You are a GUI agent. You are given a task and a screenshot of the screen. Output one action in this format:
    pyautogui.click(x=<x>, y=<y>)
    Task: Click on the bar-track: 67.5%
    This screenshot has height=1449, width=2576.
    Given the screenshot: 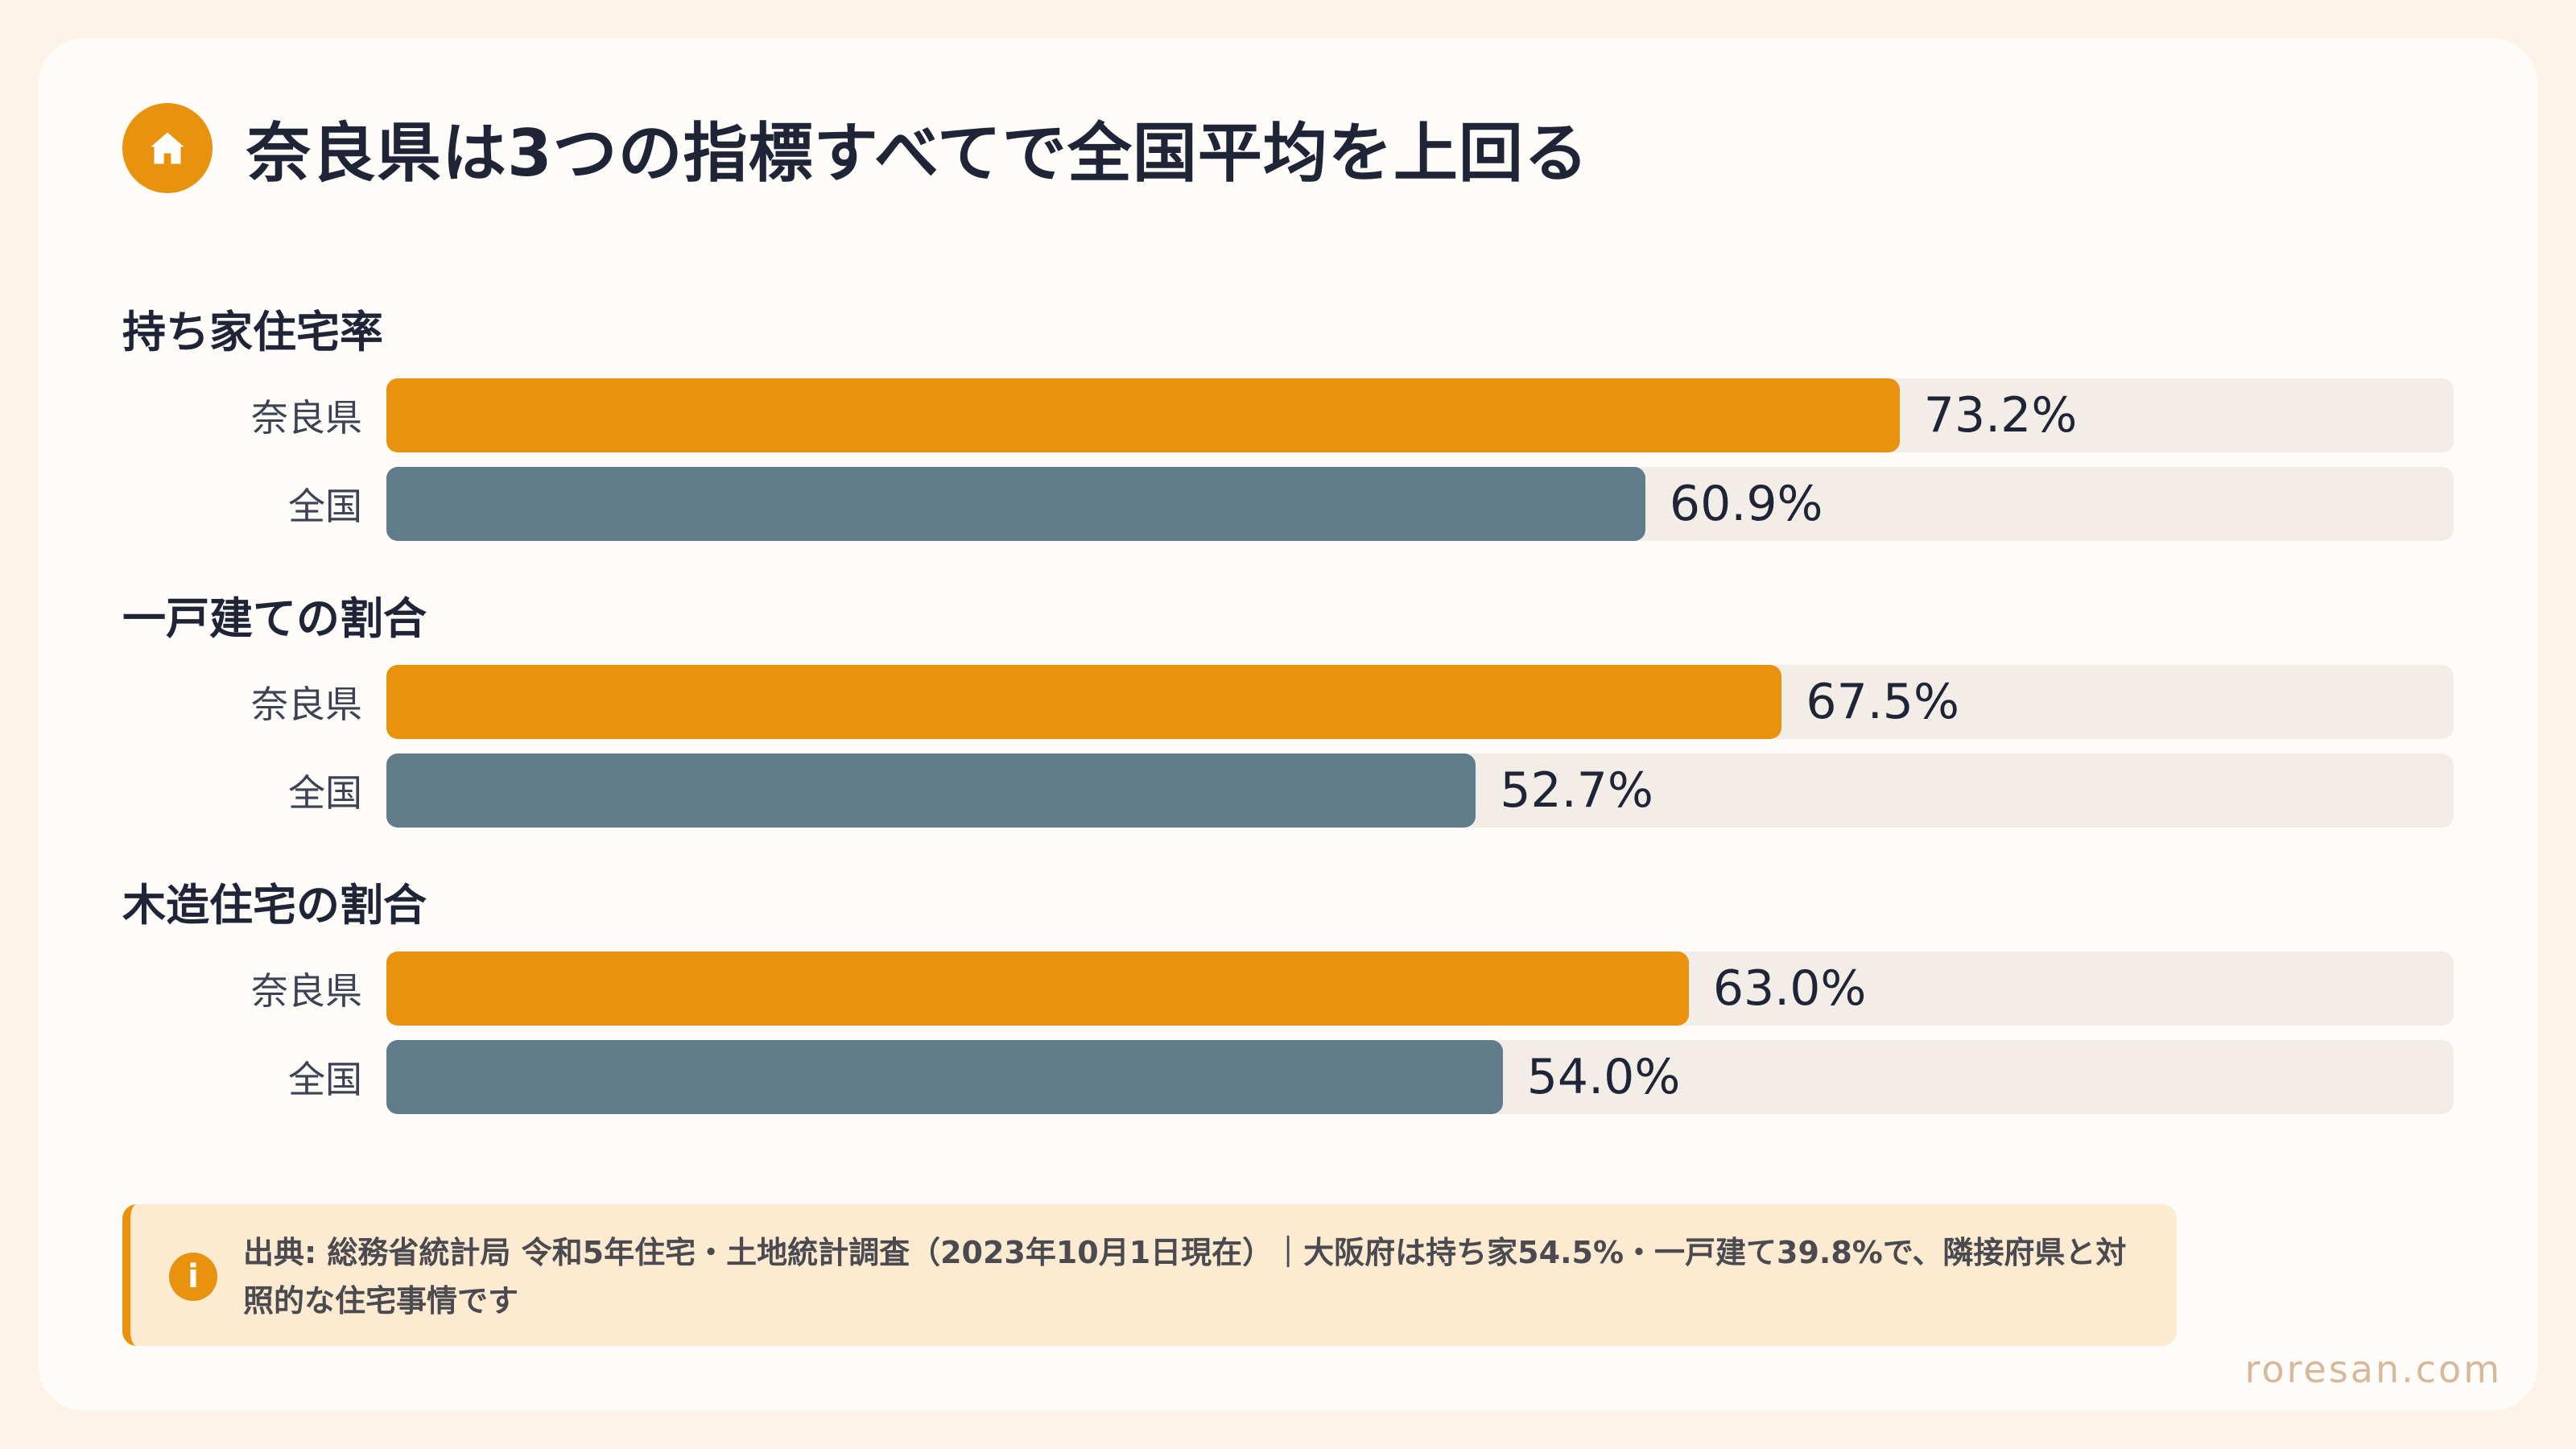 What is the action you would take?
    pyautogui.click(x=1420, y=702)
    